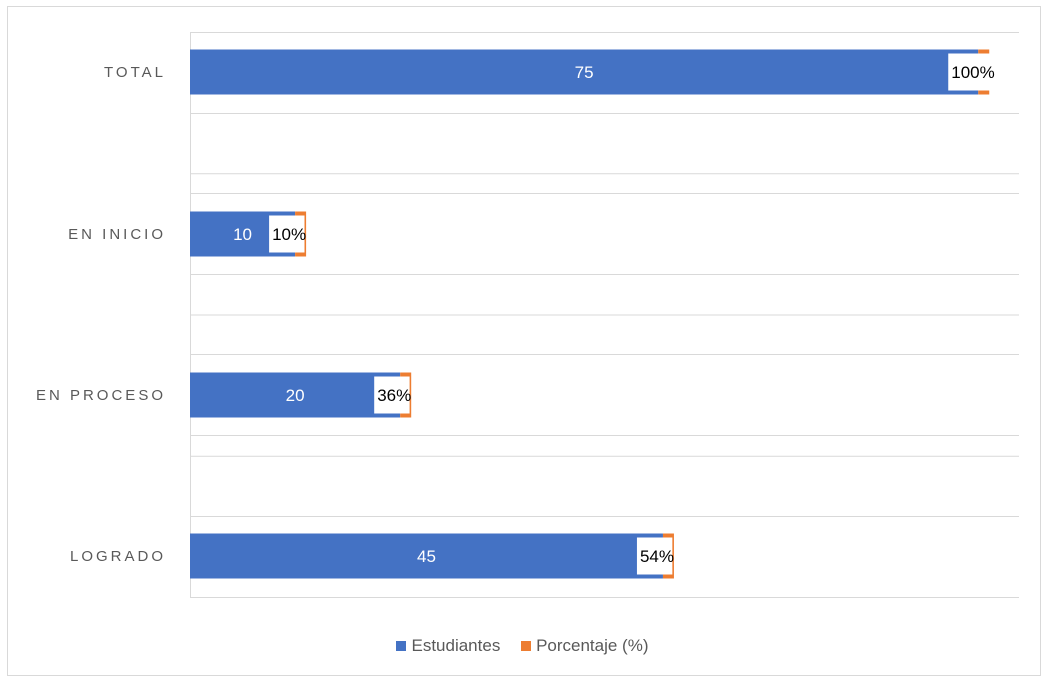  I want to click on value-label-total: 75, so click(584, 72).